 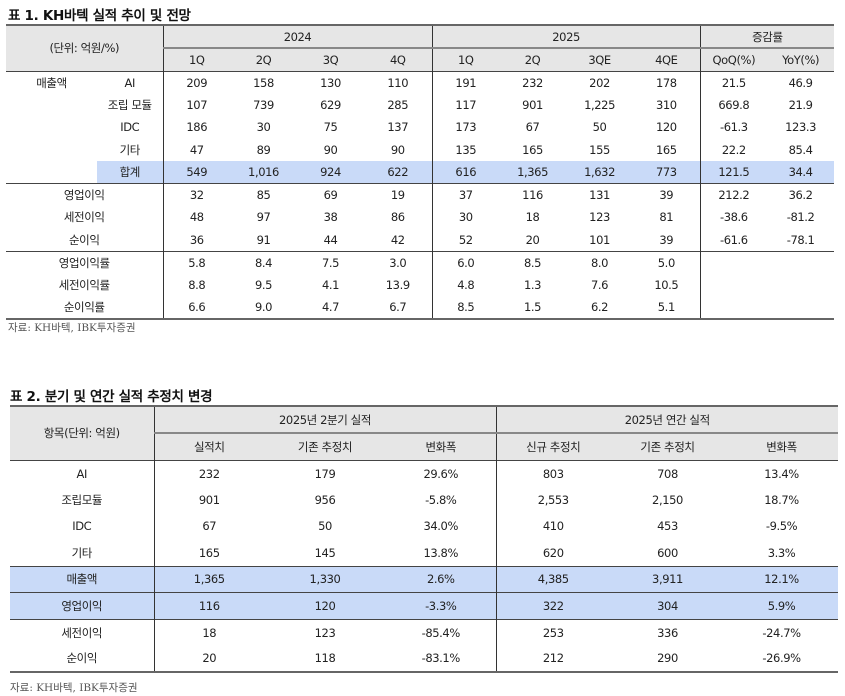 What do you see at coordinates (782, 632) in the screenshot?
I see `data-cell: -24.7%` at bounding box center [782, 632].